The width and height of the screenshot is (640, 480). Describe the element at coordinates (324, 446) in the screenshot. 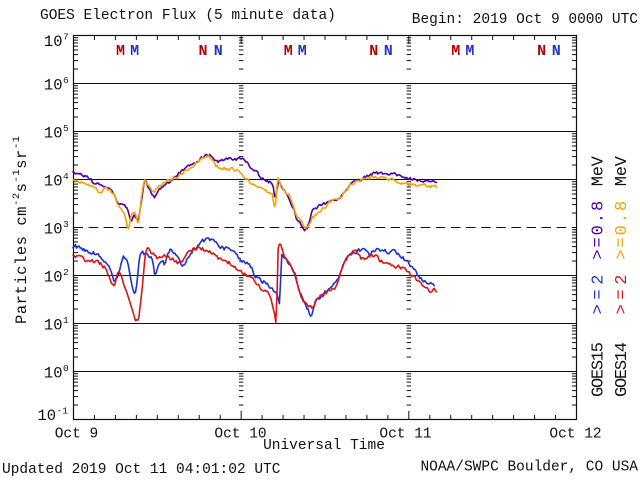

I see `svg-text: Universal Time` at that location.